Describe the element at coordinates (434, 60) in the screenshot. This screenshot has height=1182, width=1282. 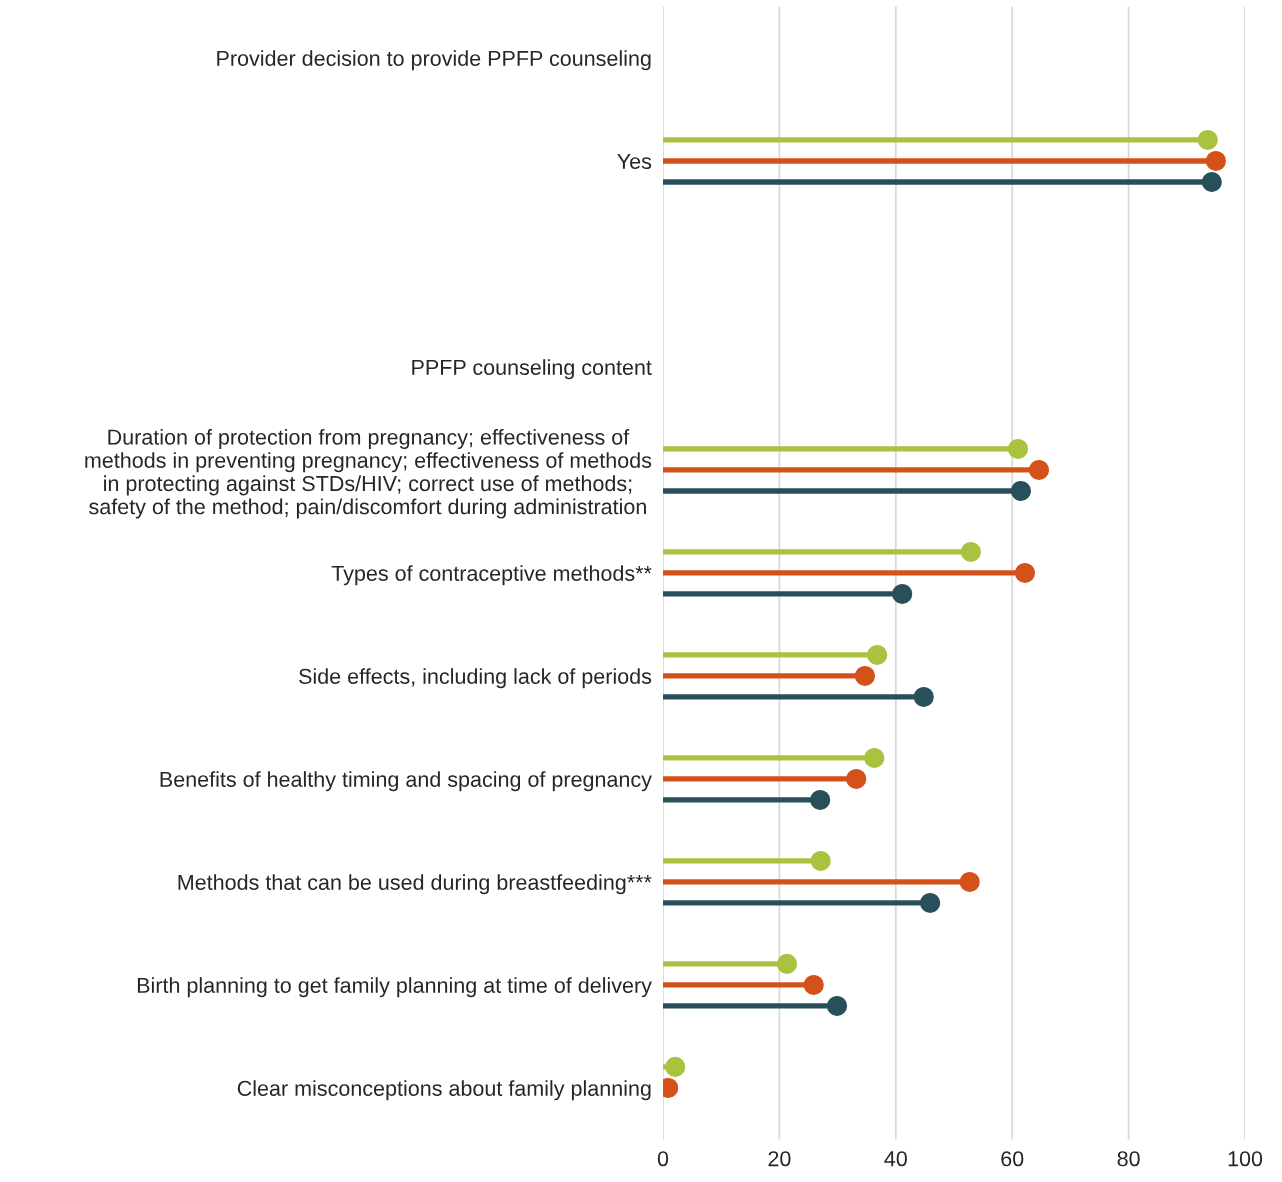
I see `y-tick-label: Provider decision to provide PPFP counseling` at that location.